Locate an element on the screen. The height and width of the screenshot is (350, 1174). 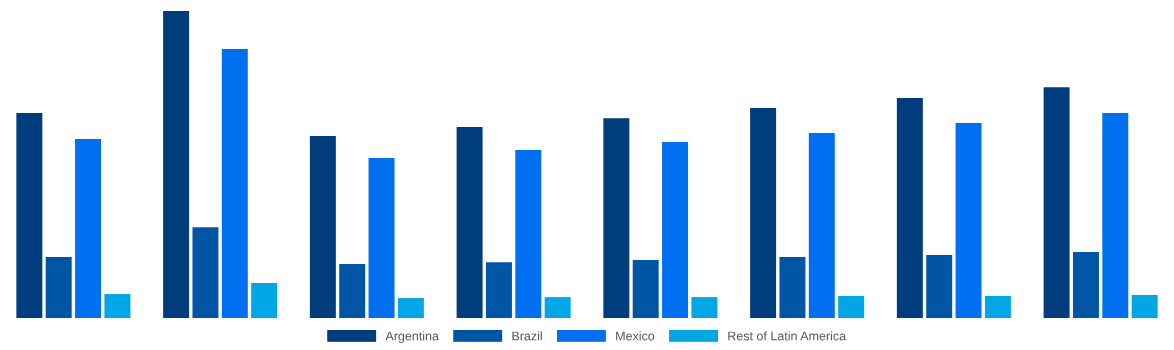
legend-label: Mexico is located at coordinates (635, 336).